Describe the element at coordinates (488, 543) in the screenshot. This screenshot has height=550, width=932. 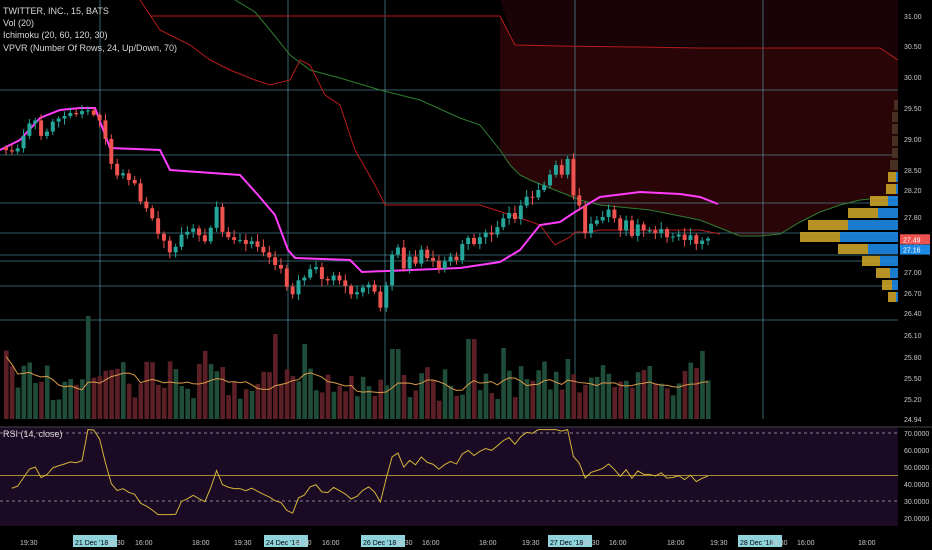
I see `time-axis-label: 18:00` at that location.